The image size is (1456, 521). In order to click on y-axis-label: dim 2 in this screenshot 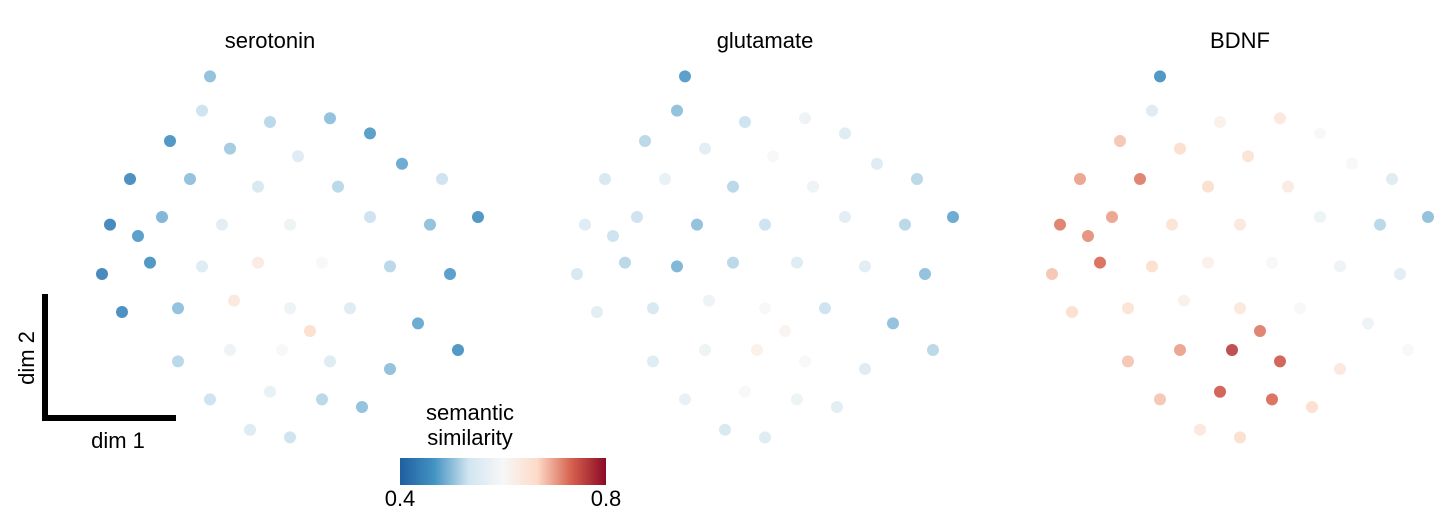, I will do `click(26, 358)`.